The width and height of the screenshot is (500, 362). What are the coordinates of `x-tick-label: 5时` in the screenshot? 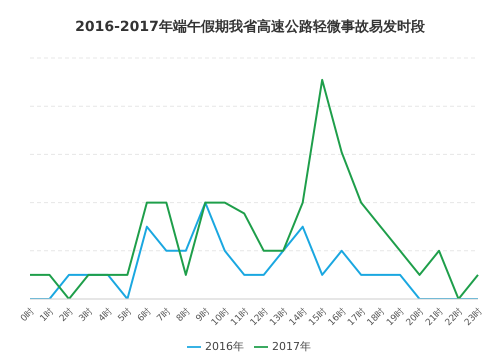 It's located at (125, 315).